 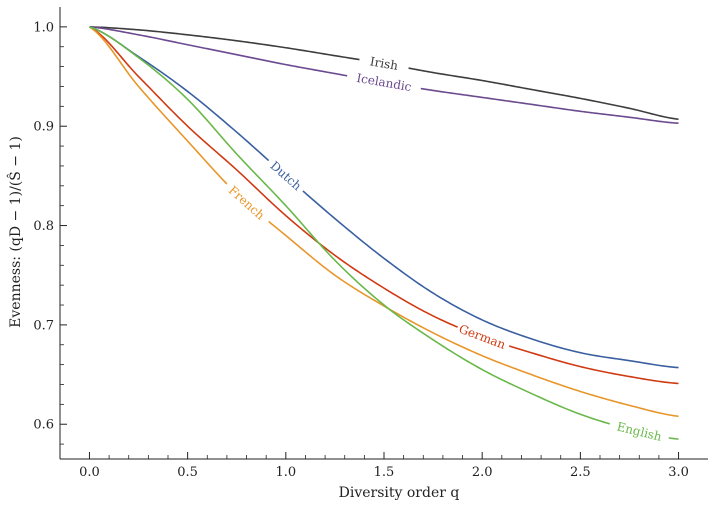 What do you see at coordinates (678, 472) in the screenshot?
I see `x-tick-label: 3.0` at bounding box center [678, 472].